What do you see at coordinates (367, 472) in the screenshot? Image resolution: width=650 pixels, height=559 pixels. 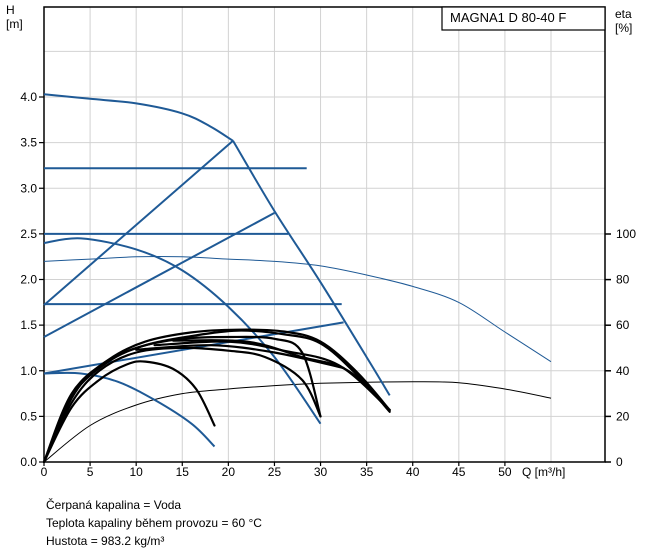 I see `x-tick-label: 35` at bounding box center [367, 472].